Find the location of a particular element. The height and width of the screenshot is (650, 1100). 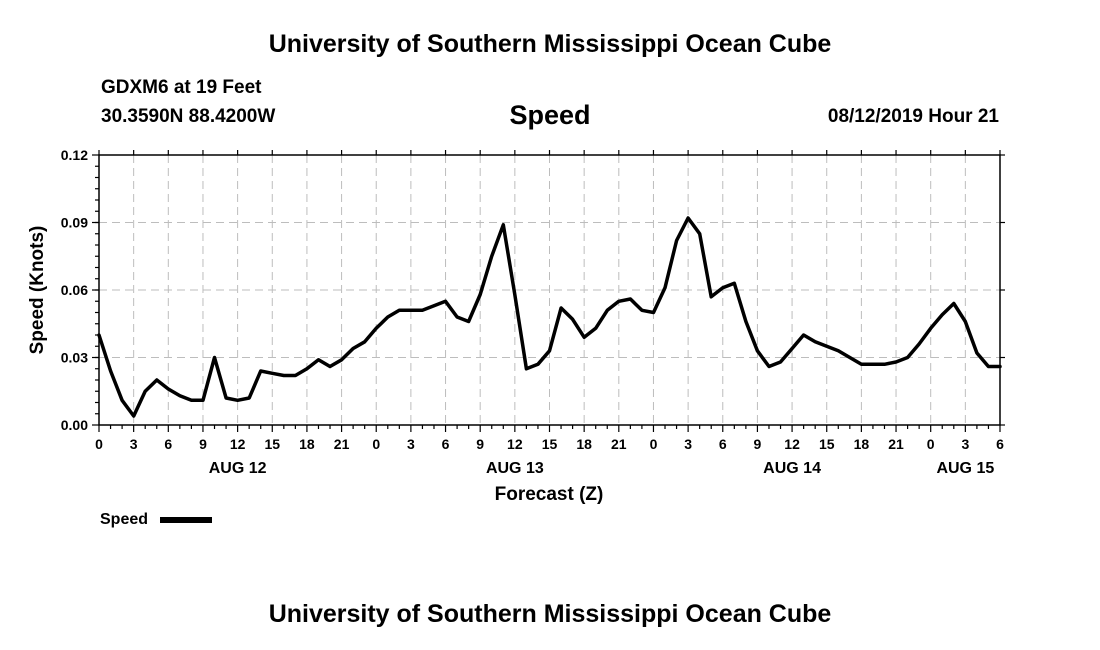

date-label: AUG 13 is located at coordinates (515, 468).